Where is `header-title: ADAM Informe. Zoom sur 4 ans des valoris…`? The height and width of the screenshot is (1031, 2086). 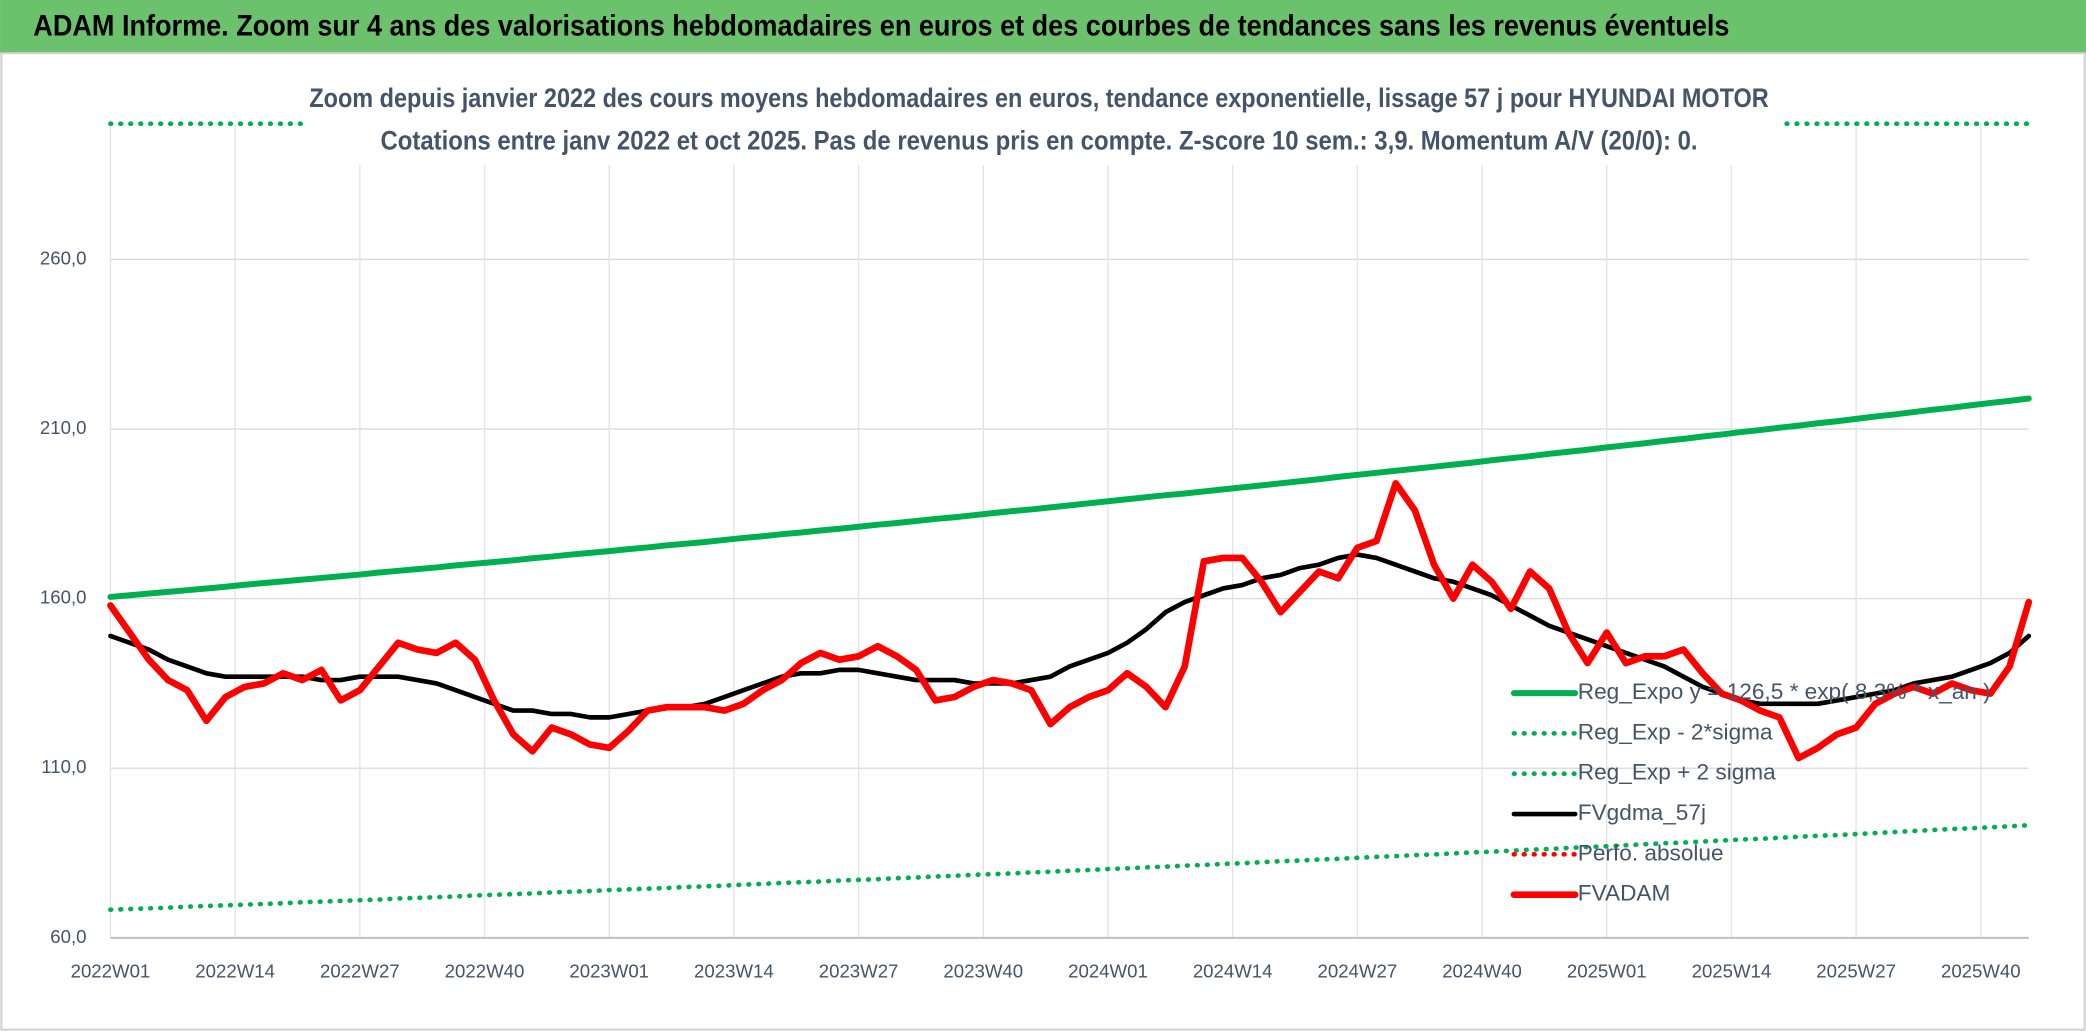 header-title: ADAM Informe. Zoom sur 4 ans des valoris… is located at coordinates (881, 27).